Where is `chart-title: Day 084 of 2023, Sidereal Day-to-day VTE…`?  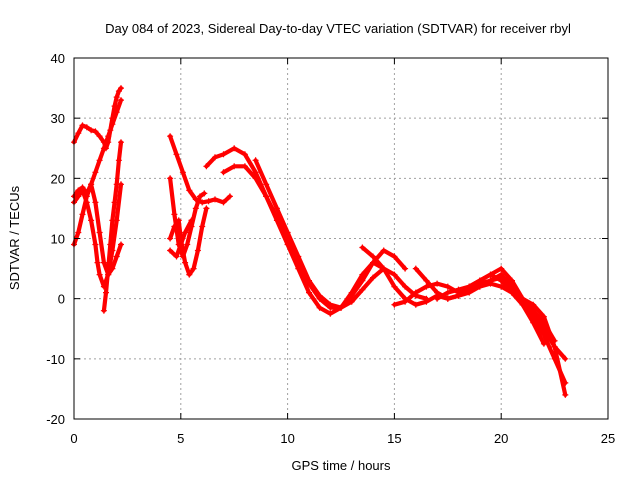 chart-title: Day 084 of 2023, Sidereal Day-to-day VTE… is located at coordinates (338, 28).